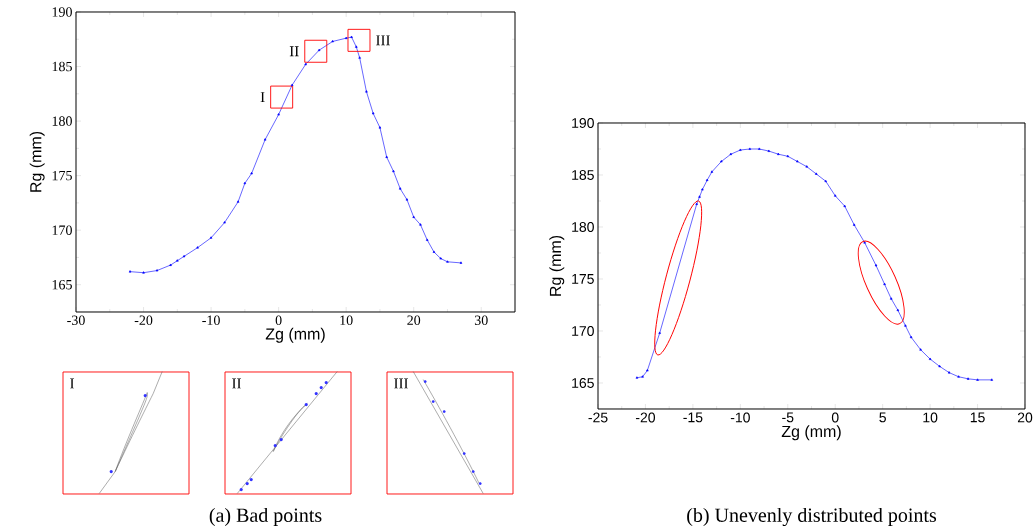  I want to click on annotation: II, so click(294, 51).